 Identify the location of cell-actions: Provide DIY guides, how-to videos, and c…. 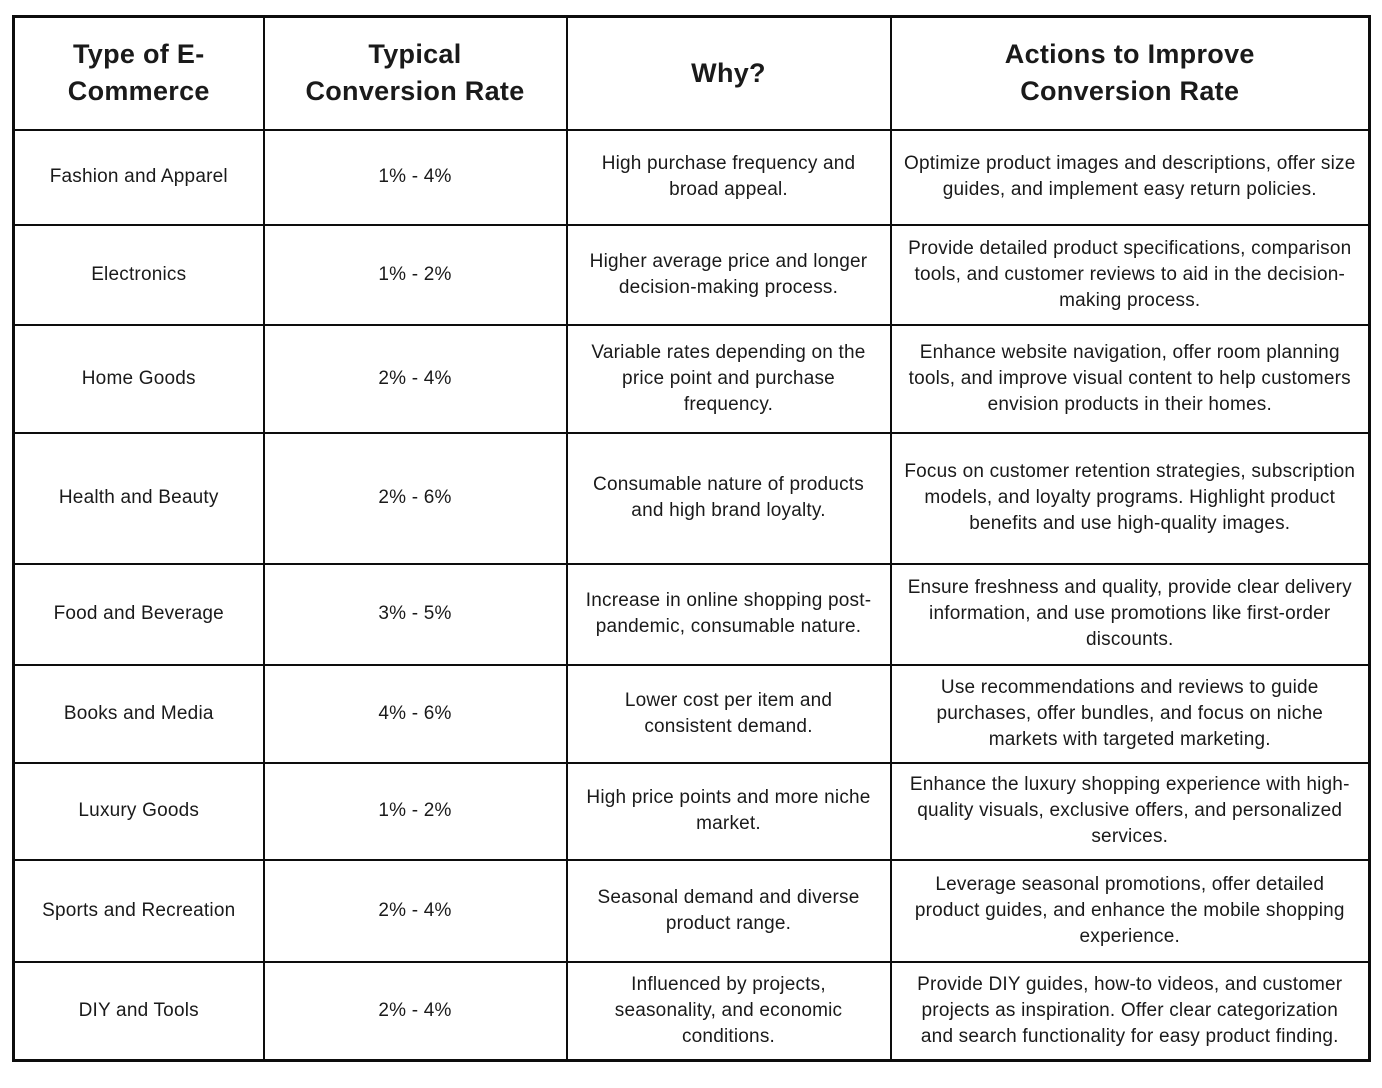
(1130, 1011).